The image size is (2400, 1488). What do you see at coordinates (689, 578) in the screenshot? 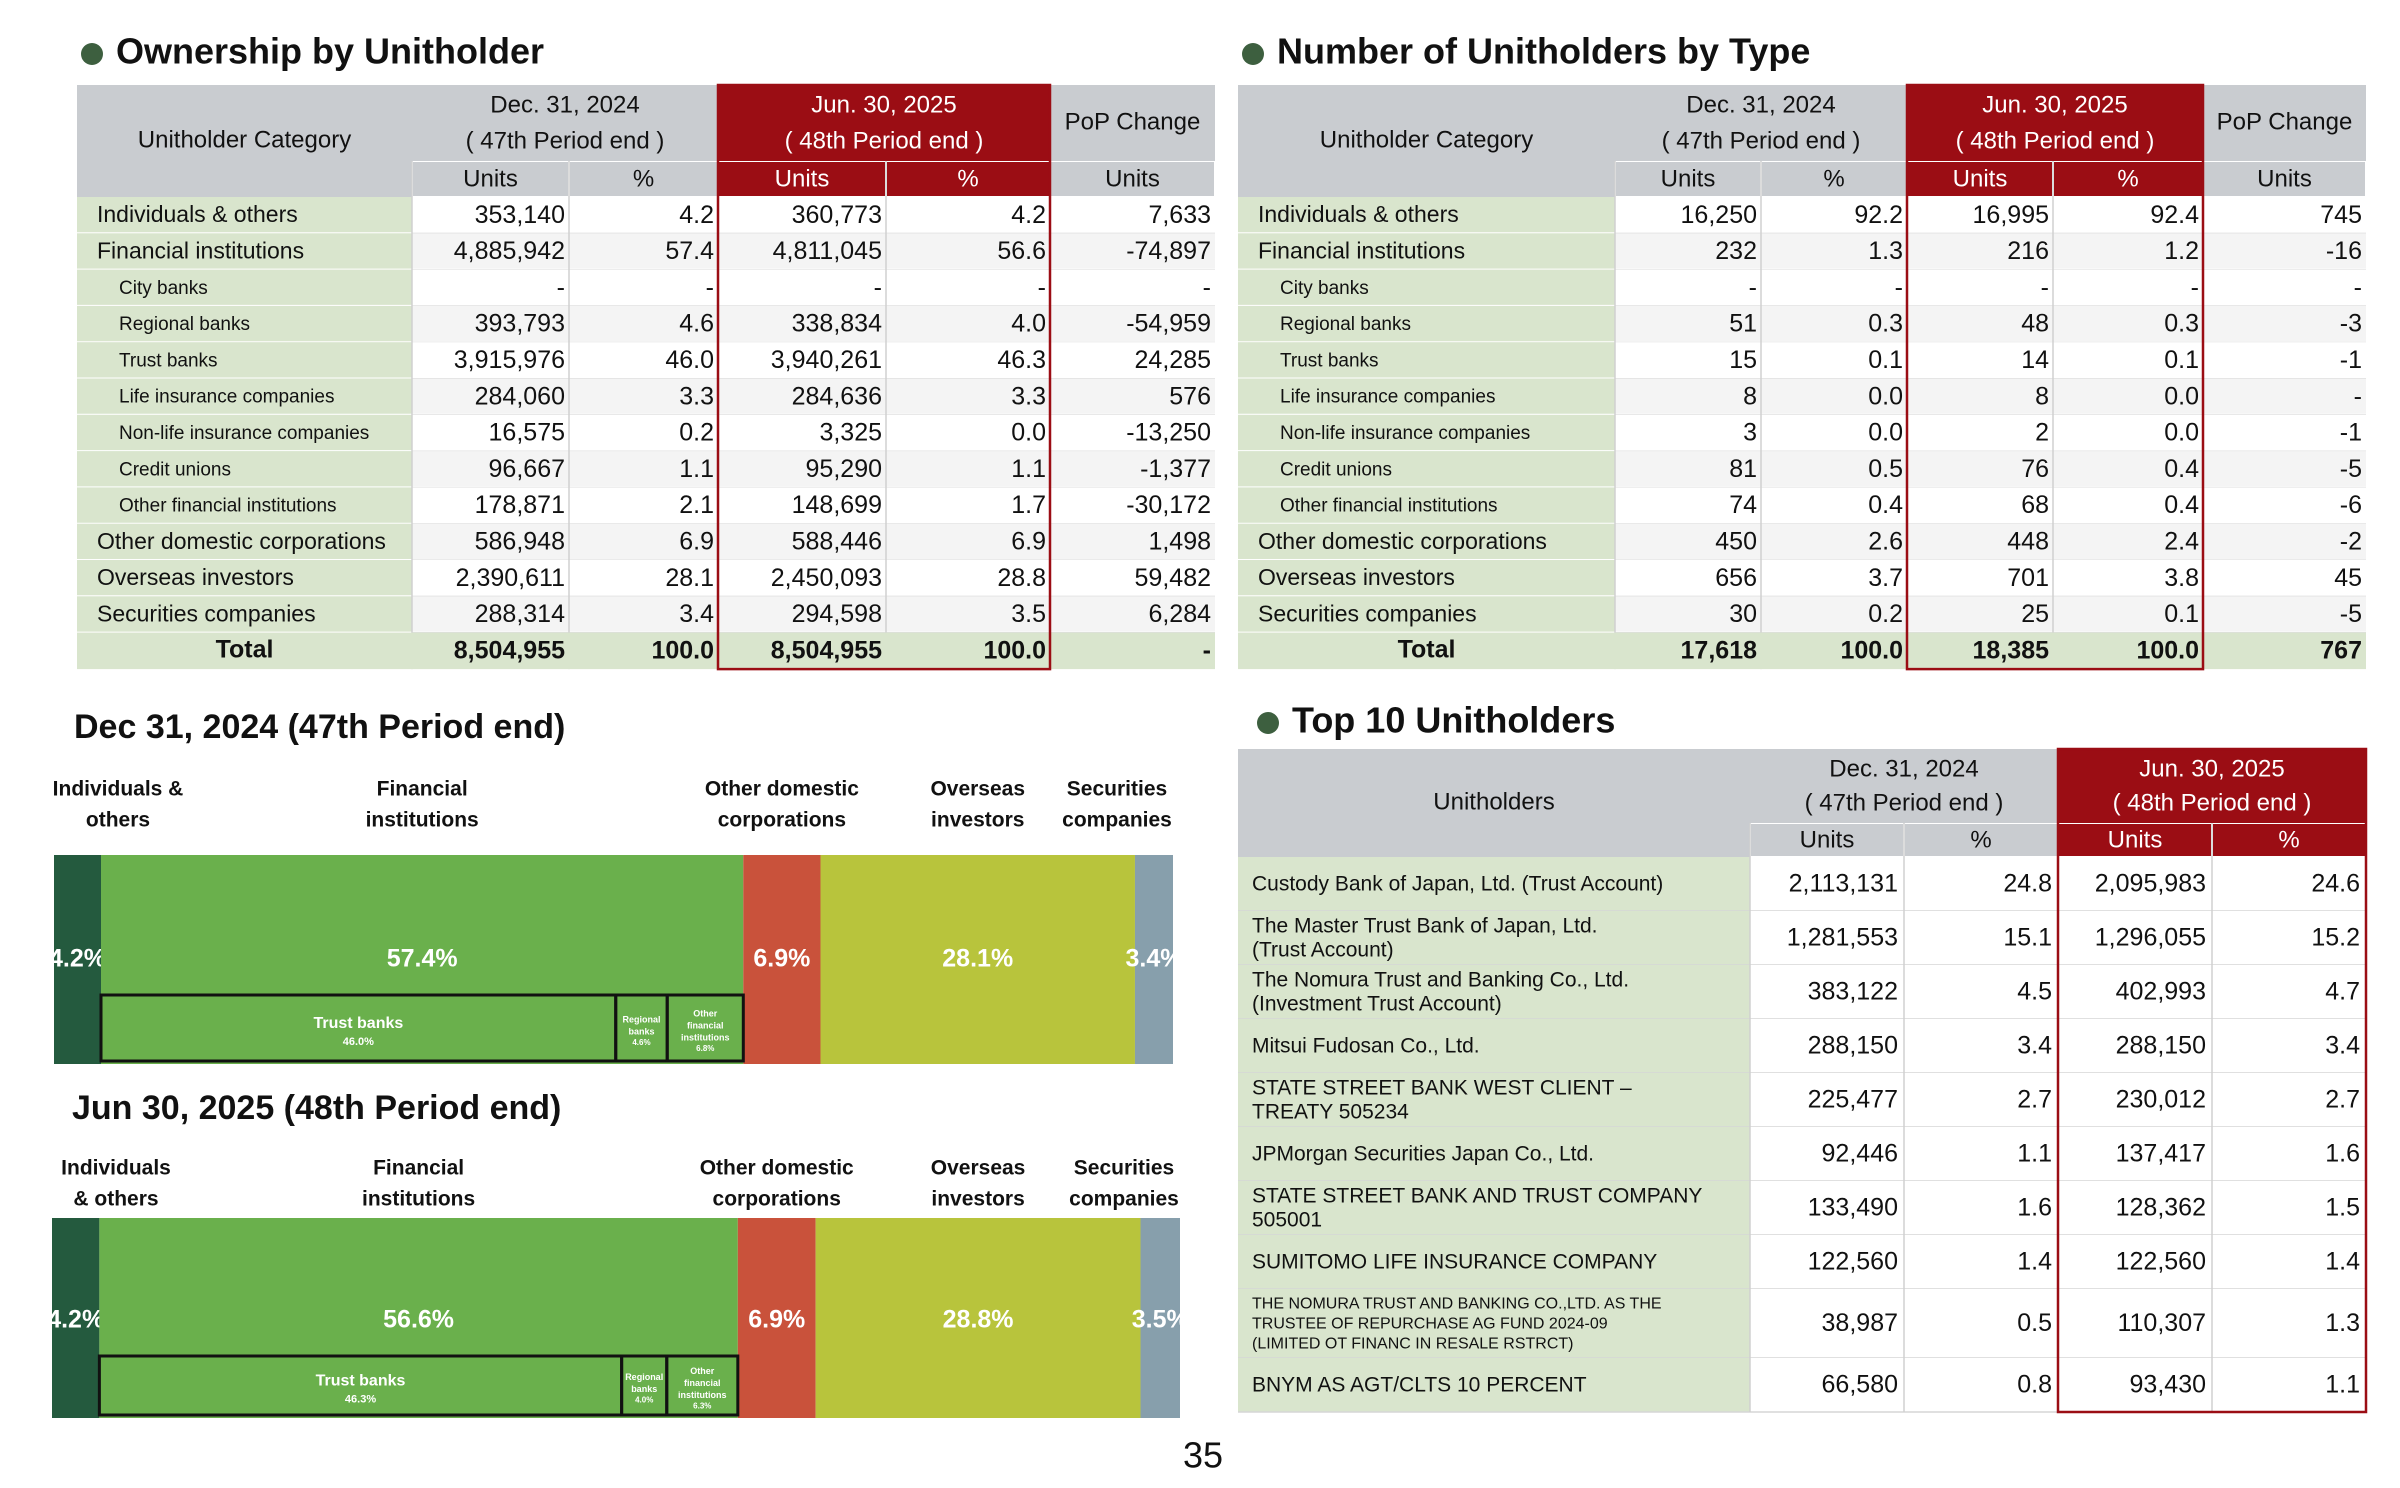
I see `cell-value: 28.1` at bounding box center [689, 578].